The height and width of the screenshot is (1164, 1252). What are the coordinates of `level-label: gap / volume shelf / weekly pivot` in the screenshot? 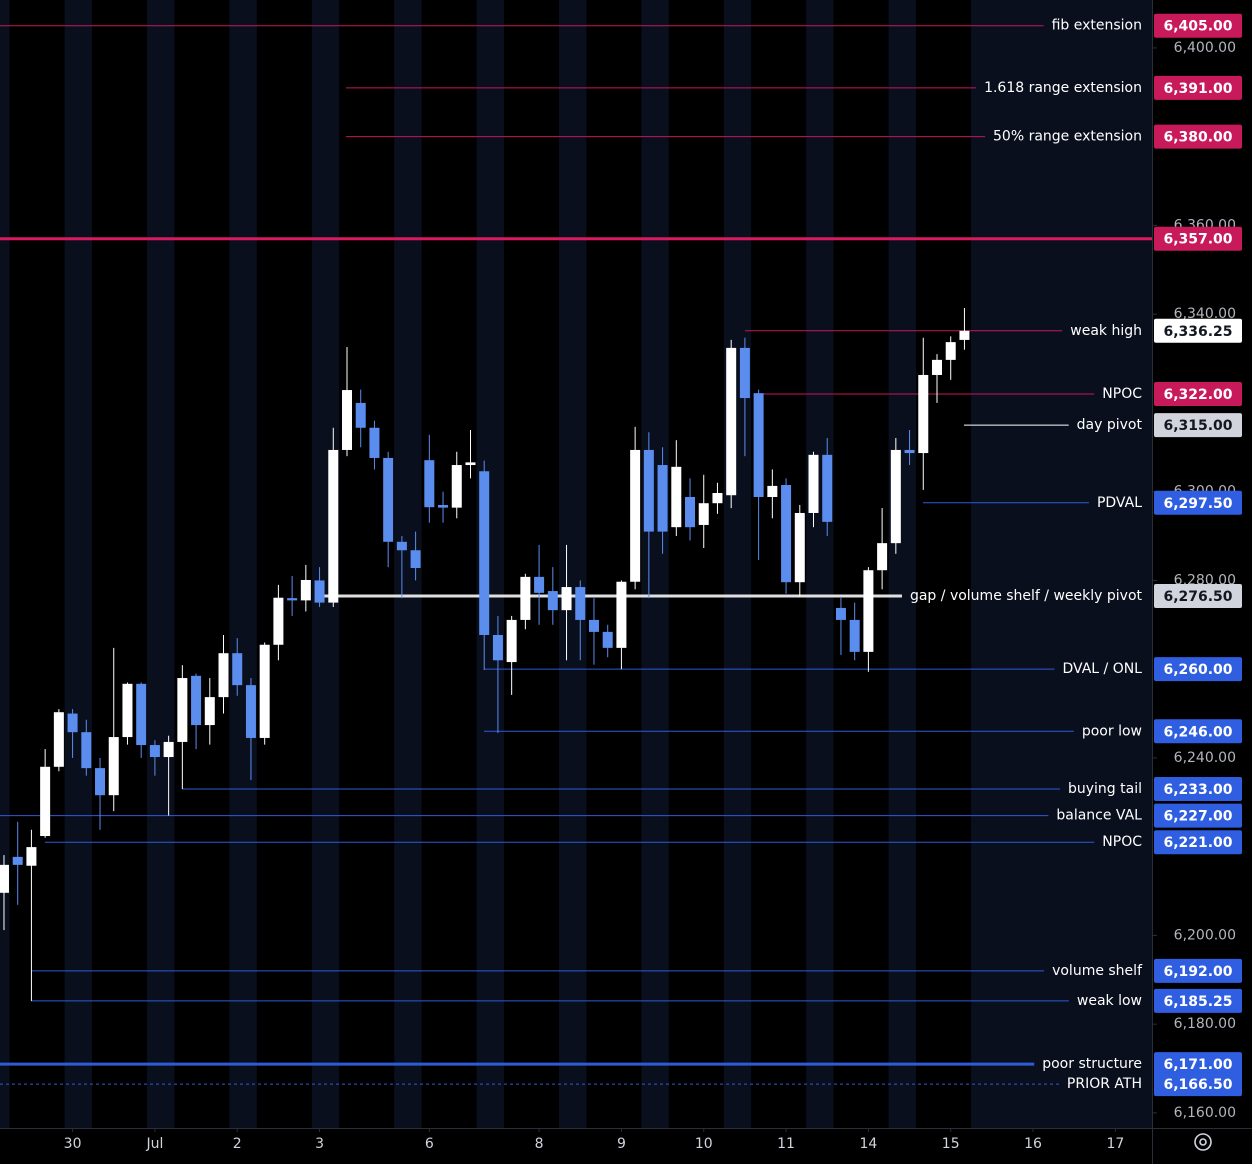 It's located at (1026, 596).